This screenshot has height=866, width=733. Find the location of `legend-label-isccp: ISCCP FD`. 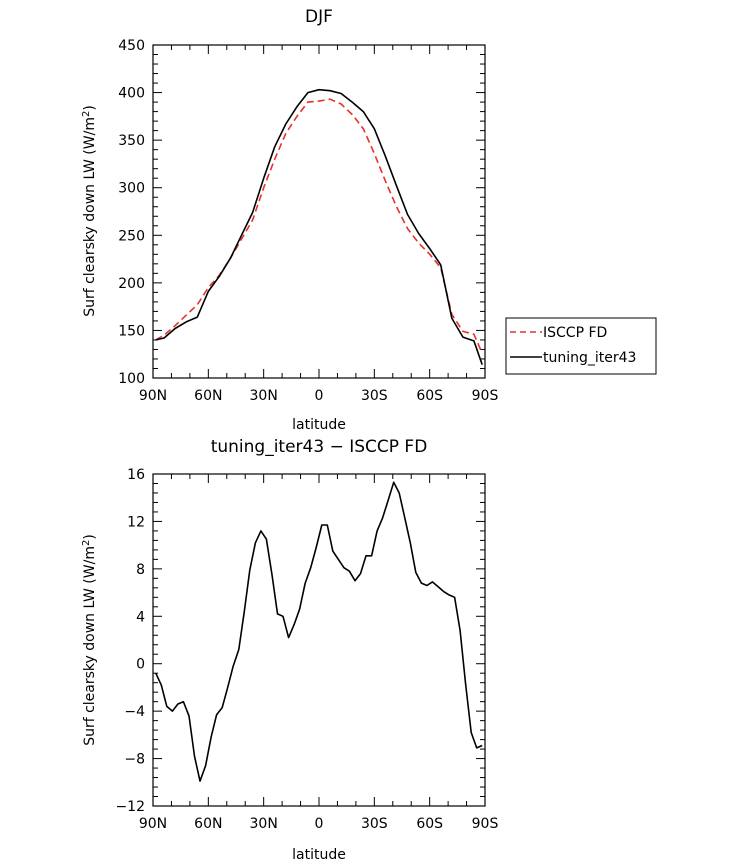

legend-label-isccp: ISCCP FD is located at coordinates (575, 333).